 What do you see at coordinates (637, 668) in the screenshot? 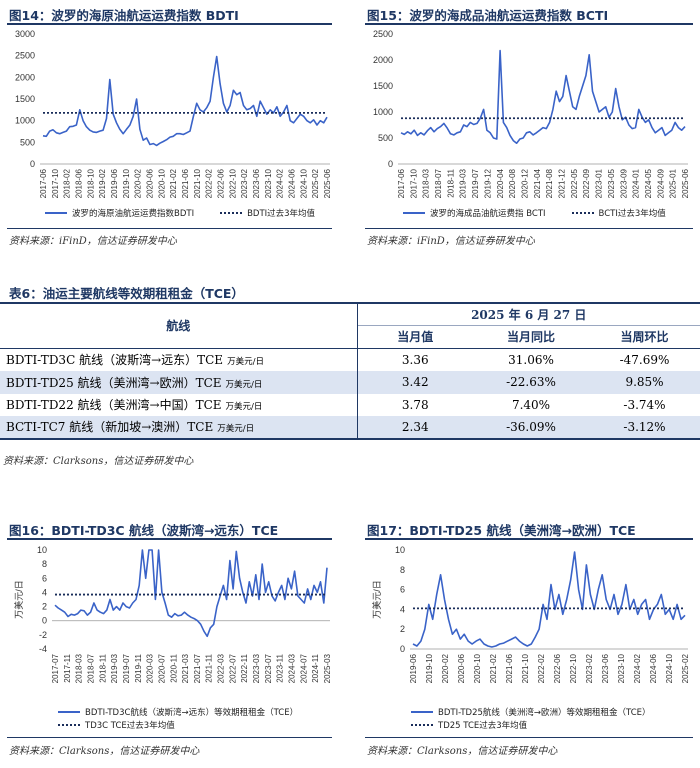
I see `x-tick-label: 2024-02` at bounding box center [637, 668].